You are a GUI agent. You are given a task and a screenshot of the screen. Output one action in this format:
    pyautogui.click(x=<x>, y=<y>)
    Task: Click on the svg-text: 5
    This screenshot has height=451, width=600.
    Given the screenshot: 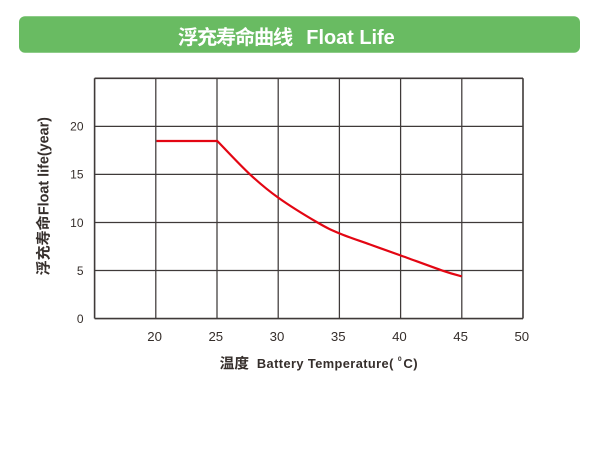 What is the action you would take?
    pyautogui.click(x=80, y=271)
    